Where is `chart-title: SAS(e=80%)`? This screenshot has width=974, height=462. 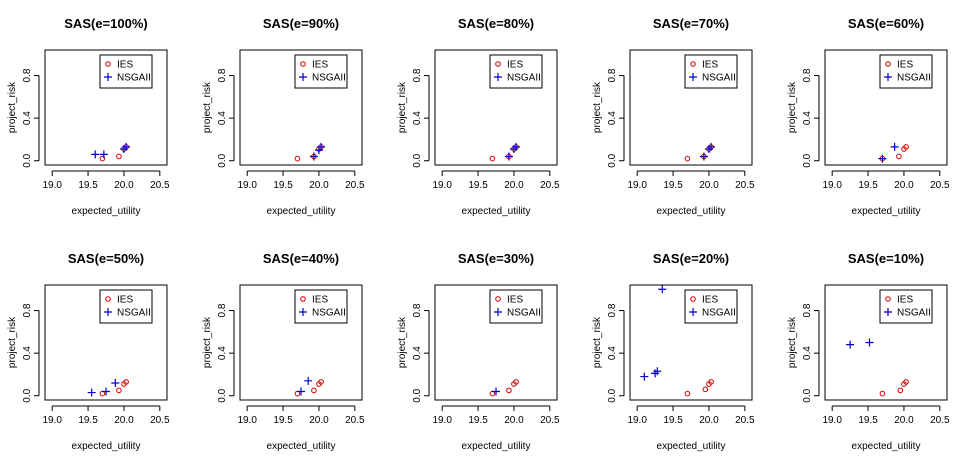
chart-title: SAS(e=80%) is located at coordinates (496, 23).